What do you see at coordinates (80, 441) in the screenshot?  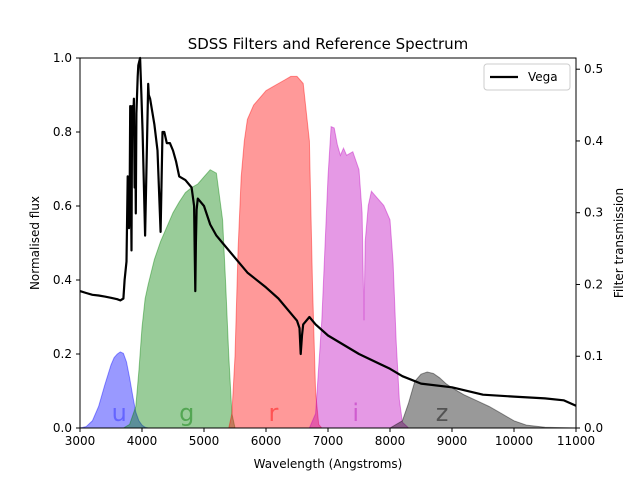 I see `x-tick-label: 3000` at bounding box center [80, 441].